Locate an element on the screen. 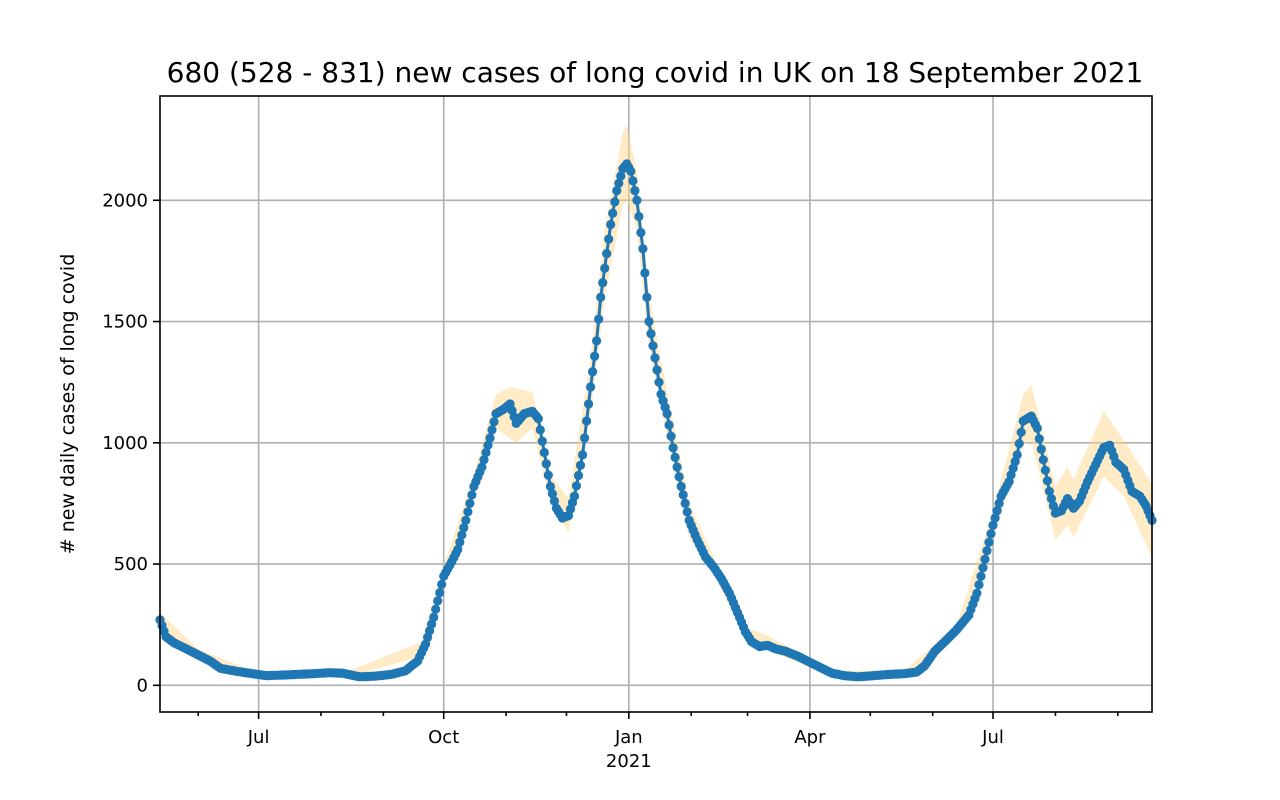 The image size is (1280, 800). x-tick-sublabel: 2021 is located at coordinates (629, 761).